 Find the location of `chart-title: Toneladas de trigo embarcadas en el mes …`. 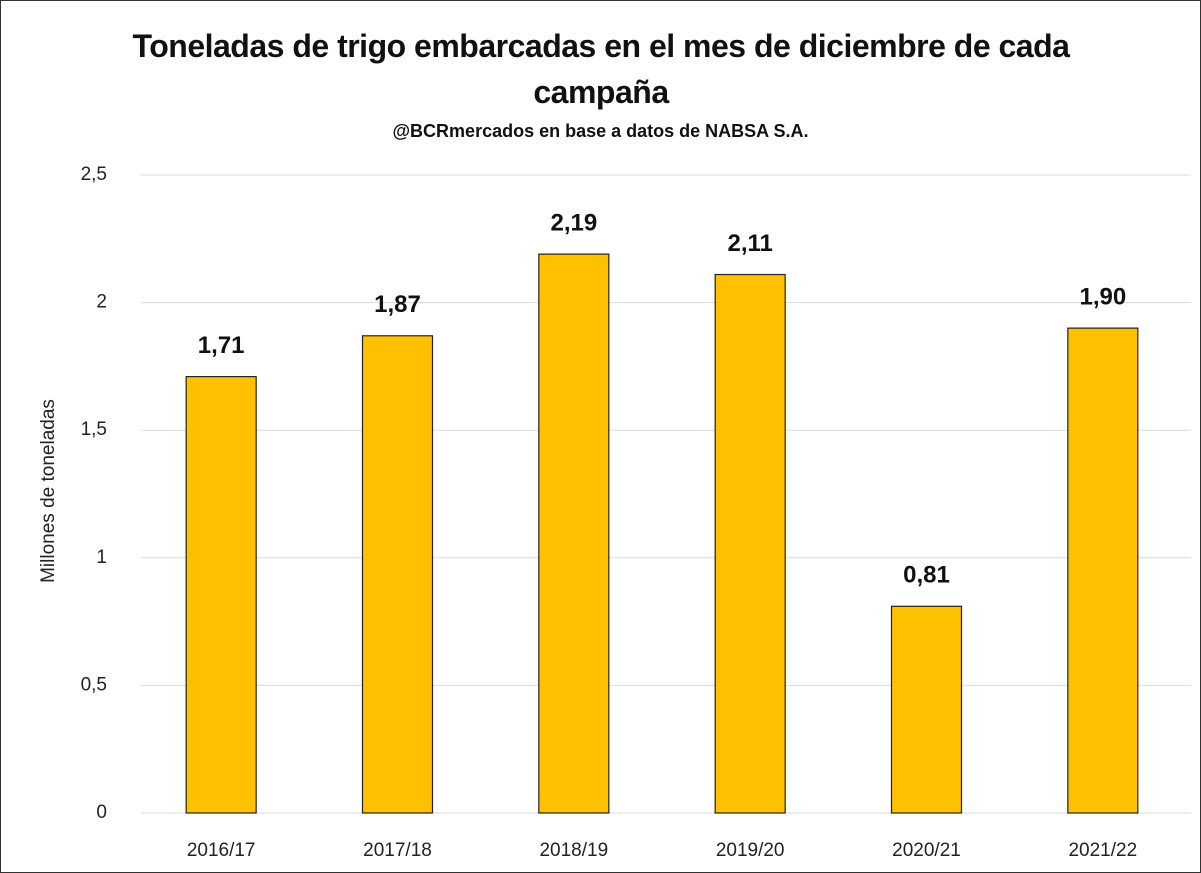

chart-title: Toneladas de trigo embarcadas en el mes … is located at coordinates (601, 69).